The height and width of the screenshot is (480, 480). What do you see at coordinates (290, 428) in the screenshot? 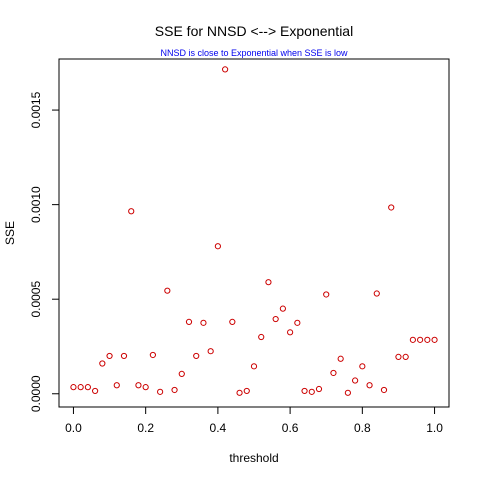
I see `x-tick-label: 0.6` at bounding box center [290, 428].